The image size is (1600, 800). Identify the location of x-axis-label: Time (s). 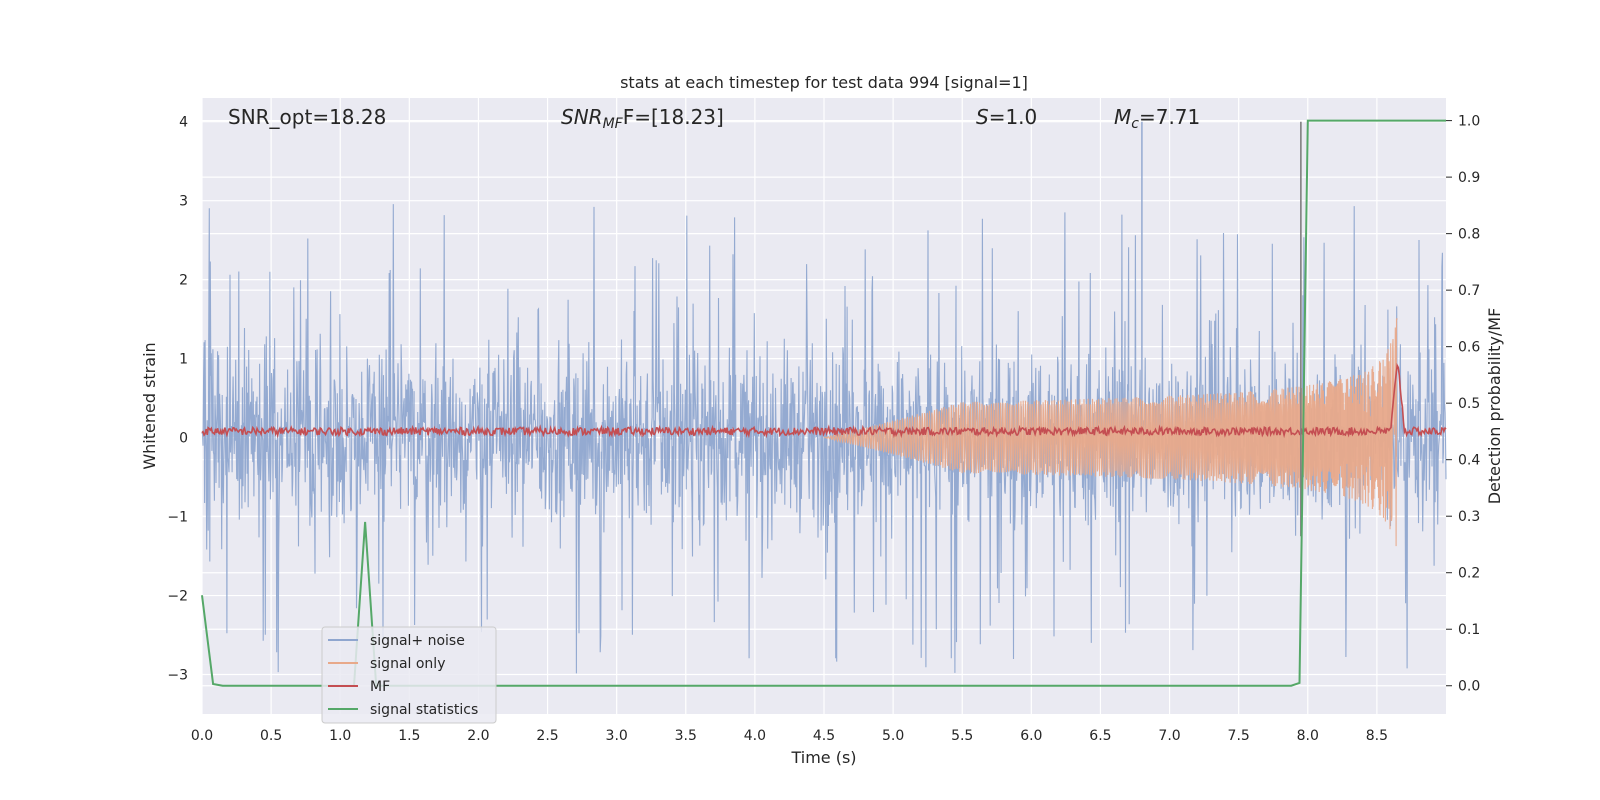
(823, 757).